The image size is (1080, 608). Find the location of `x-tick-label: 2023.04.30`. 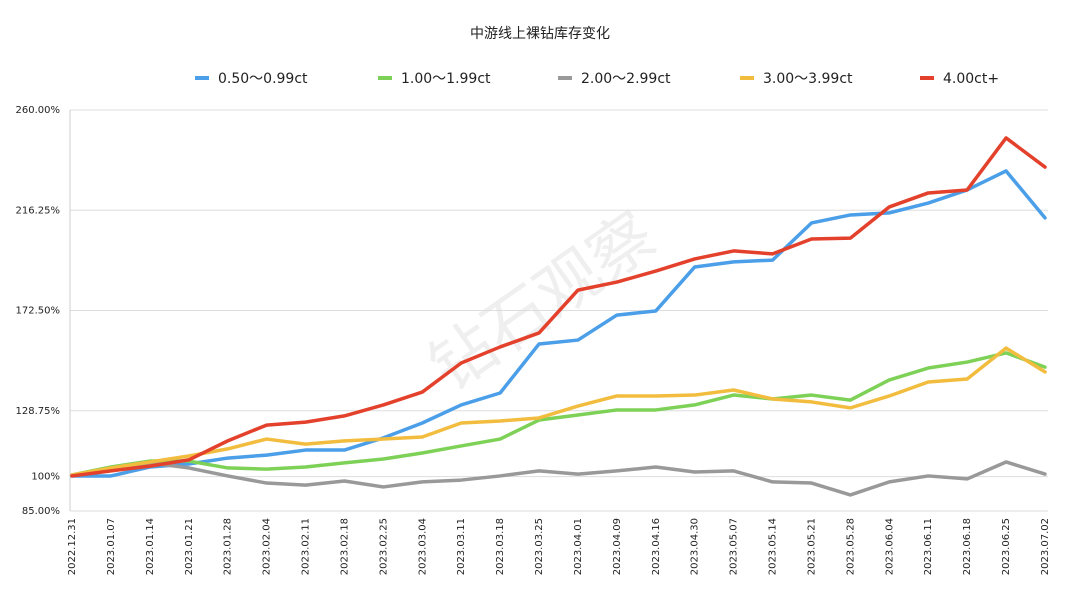

x-tick-label: 2023.04.30 is located at coordinates (695, 546).